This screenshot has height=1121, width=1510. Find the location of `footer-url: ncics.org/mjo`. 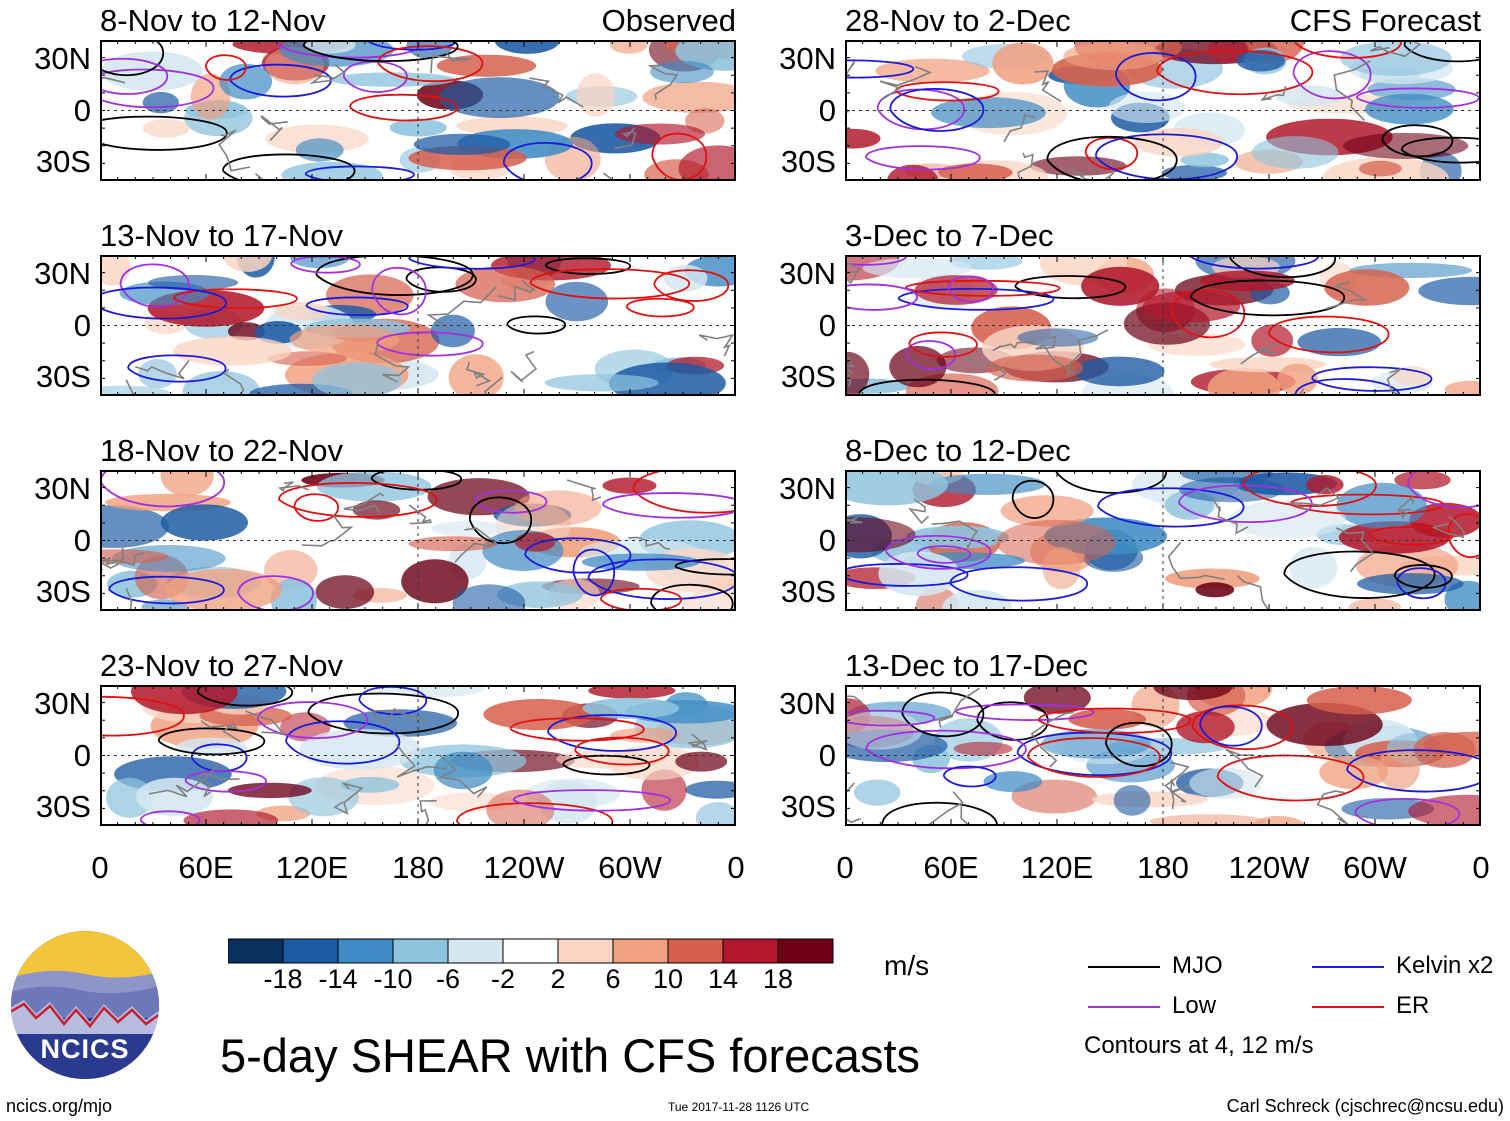

footer-url: ncics.org/mjo is located at coordinates (59, 1106).